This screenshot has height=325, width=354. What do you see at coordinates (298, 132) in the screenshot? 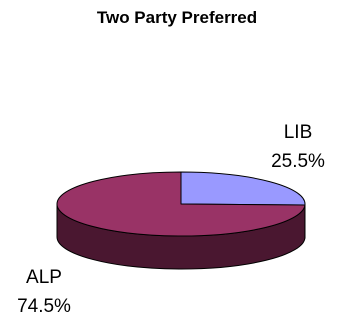
I see `slice-label-lib: LIB` at bounding box center [298, 132].